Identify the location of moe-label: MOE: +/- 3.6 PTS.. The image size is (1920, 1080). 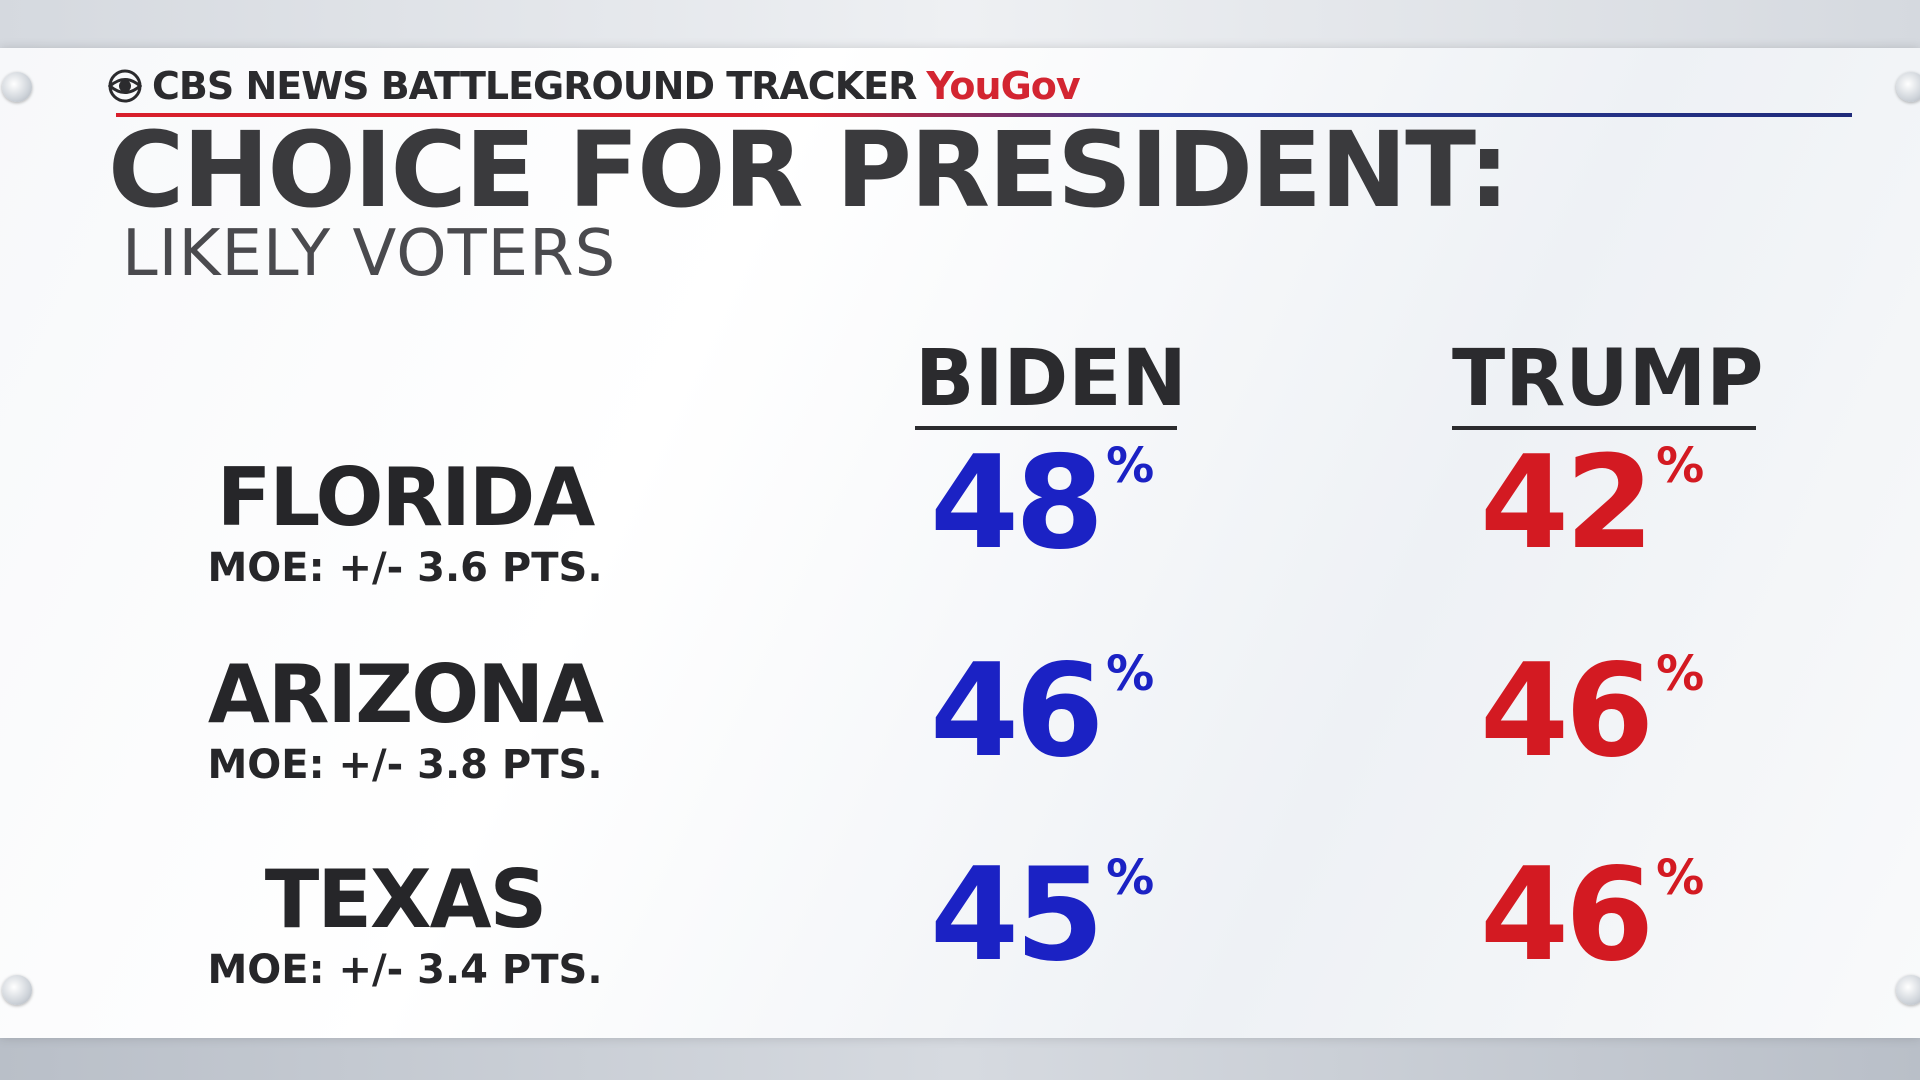
(405, 568).